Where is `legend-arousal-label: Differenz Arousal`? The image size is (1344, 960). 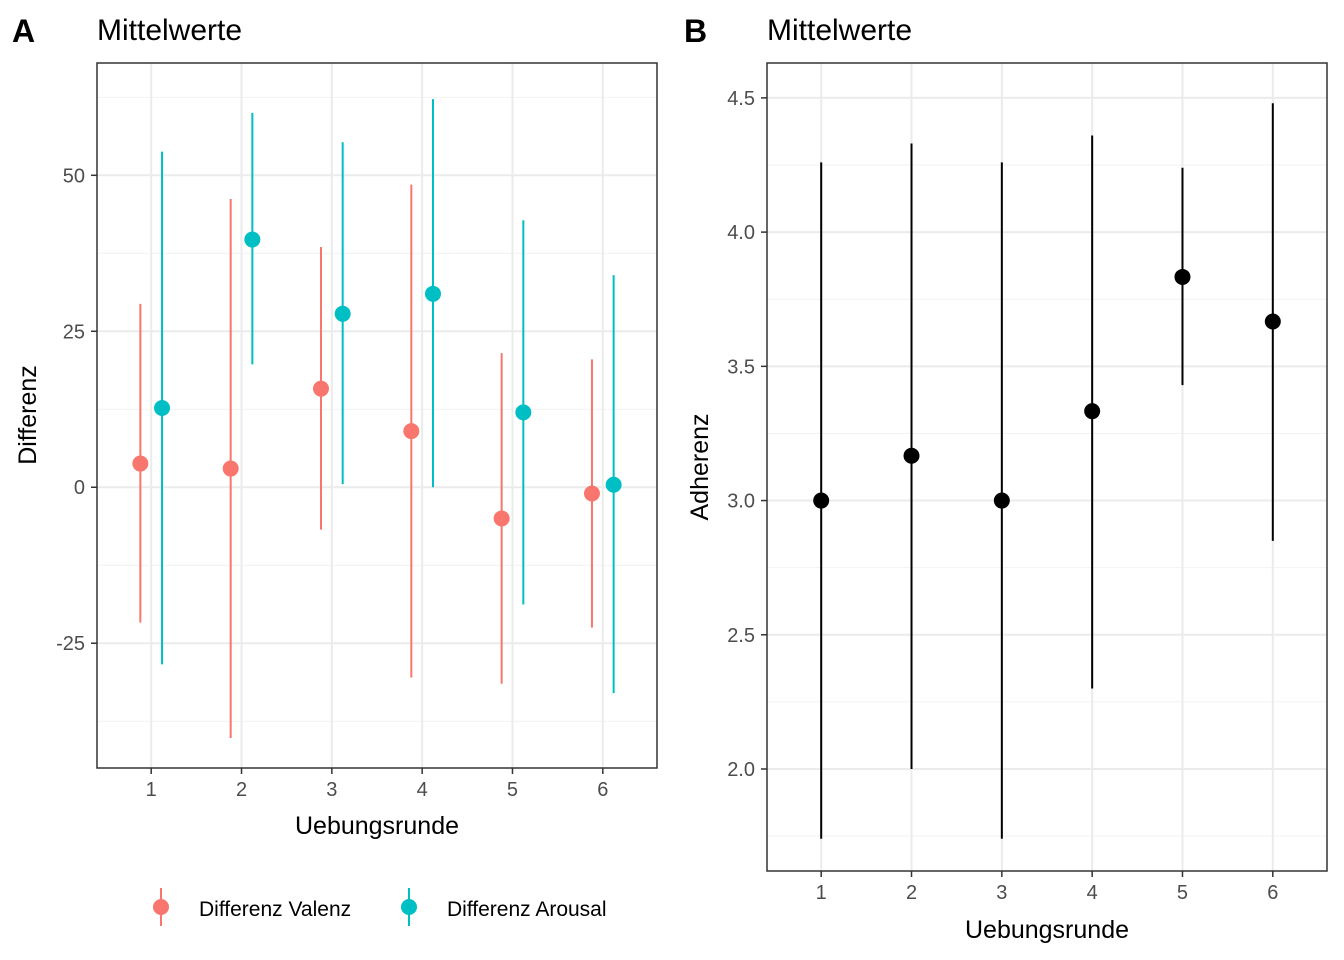
legend-arousal-label: Differenz Arousal is located at coordinates (527, 909).